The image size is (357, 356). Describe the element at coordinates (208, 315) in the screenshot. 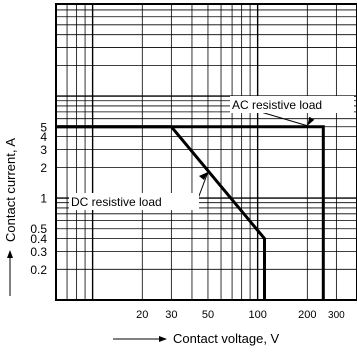

I see `x-tick-label: 50` at that location.